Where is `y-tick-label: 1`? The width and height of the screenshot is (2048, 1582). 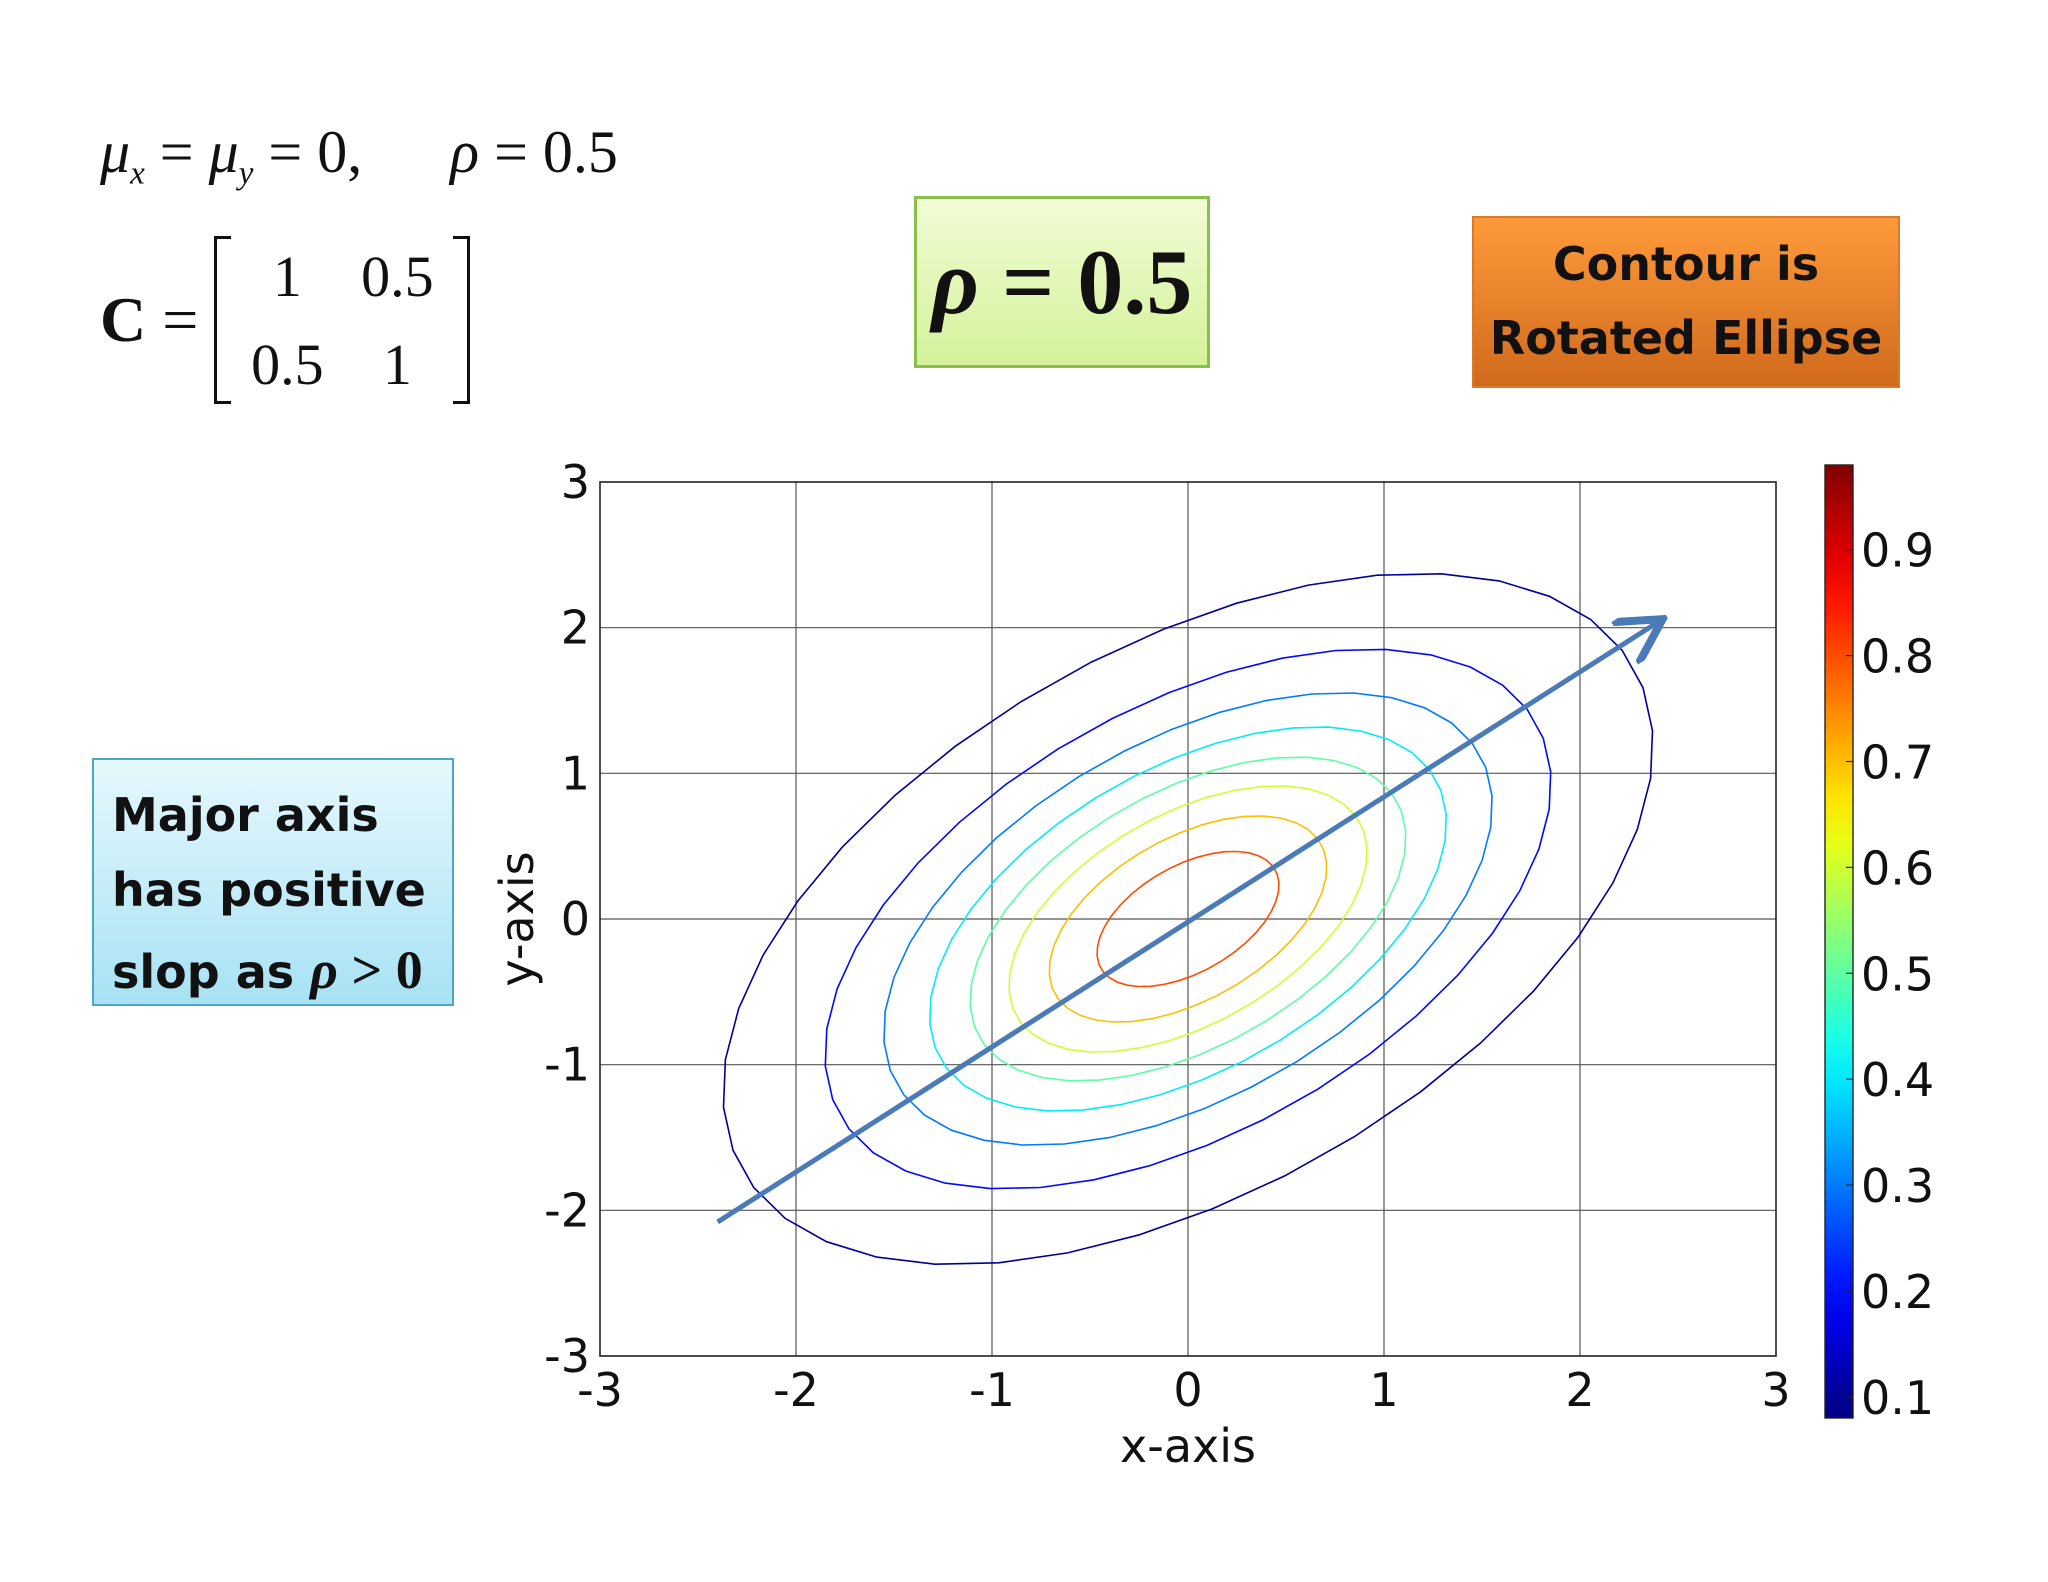
y-tick-label: 1 is located at coordinates (575, 773).